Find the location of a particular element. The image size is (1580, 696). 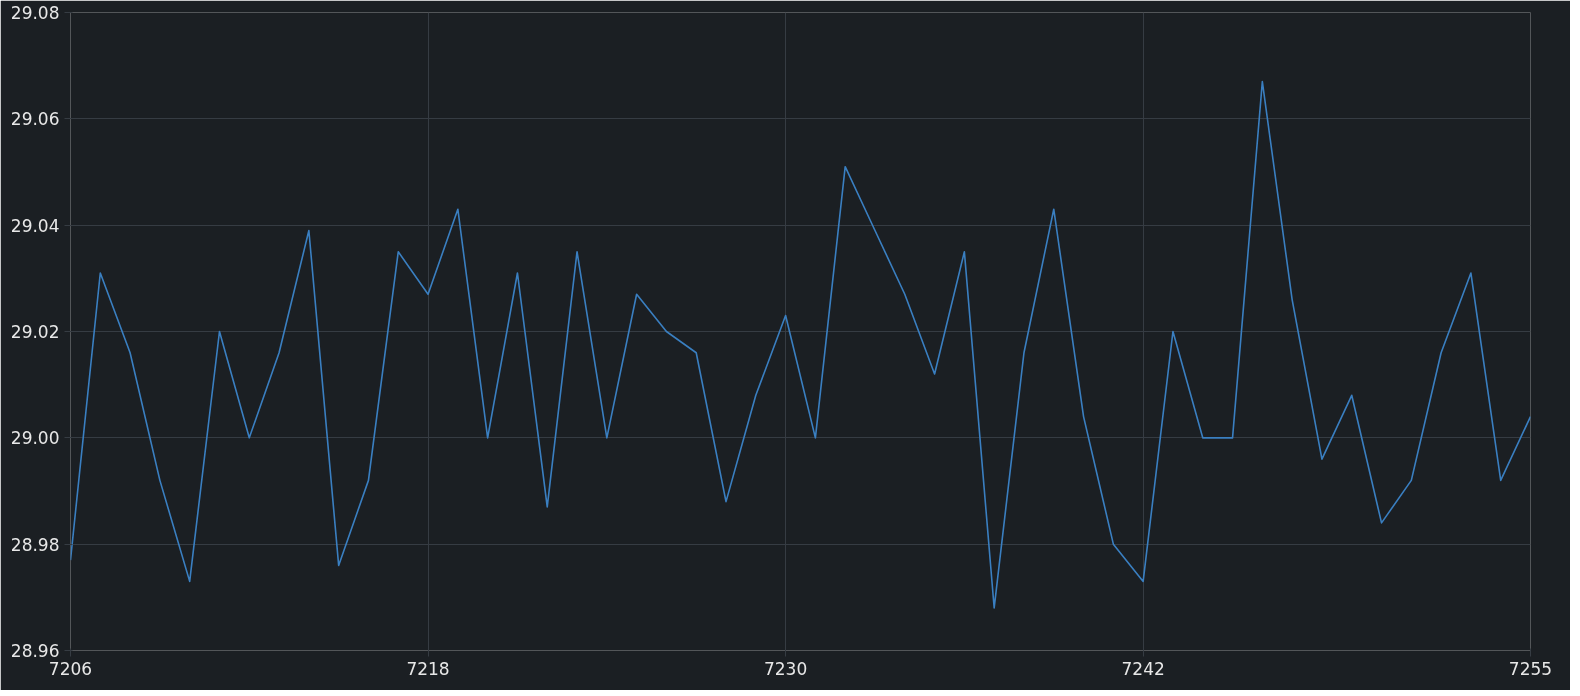

x-tick-label: 7230 is located at coordinates (785, 668).